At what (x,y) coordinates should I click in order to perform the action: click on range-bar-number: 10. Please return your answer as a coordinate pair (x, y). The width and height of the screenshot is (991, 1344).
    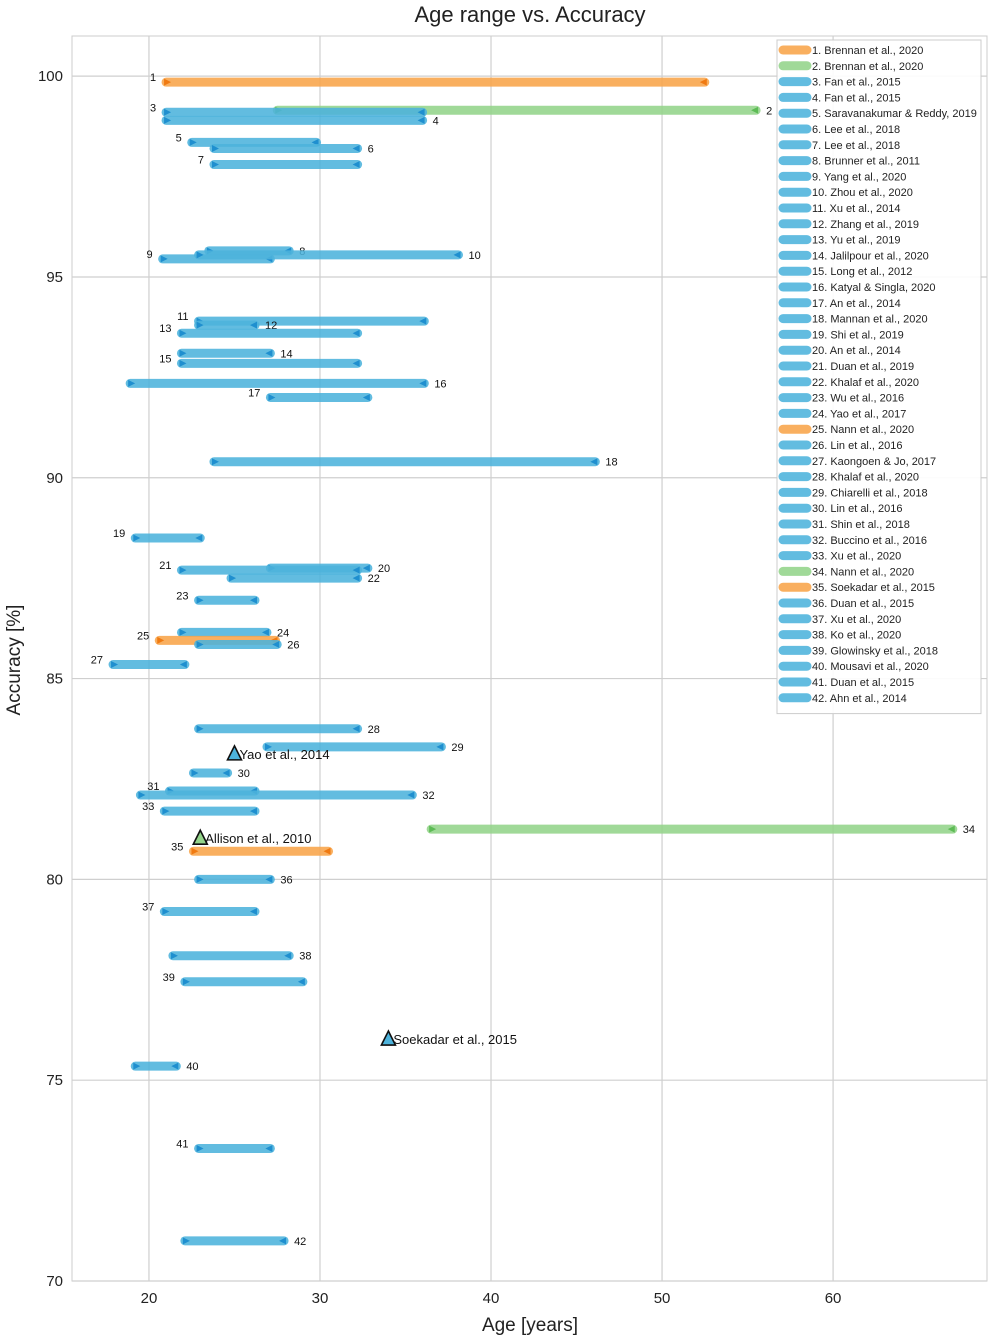
    Looking at the image, I should click on (475, 256).